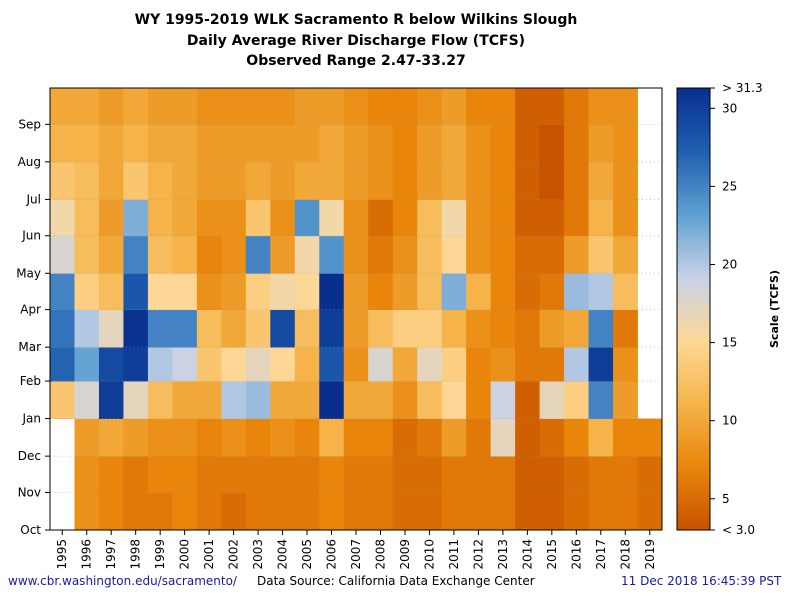  I want to click on x-tick-label: 1995, so click(62, 554).